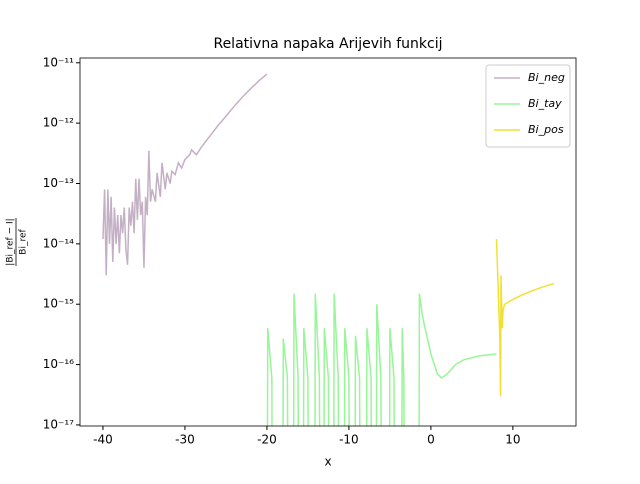 The height and width of the screenshot is (484, 640). What do you see at coordinates (58, 243) in the screenshot?
I see `y-tick-label: 10⁻¹⁴` at bounding box center [58, 243].